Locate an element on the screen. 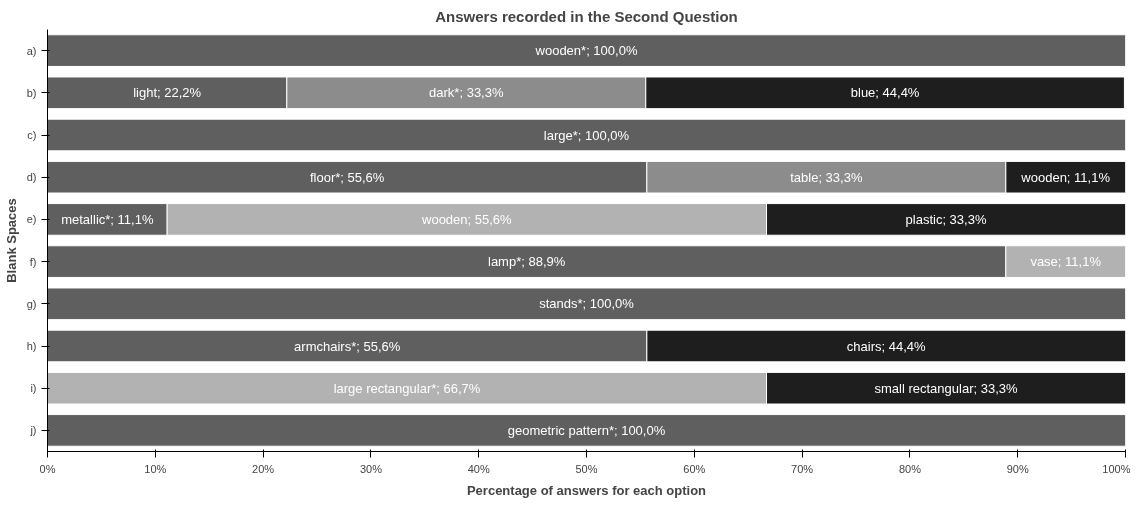 The width and height of the screenshot is (1138, 505). data-label: armchairs*; 55,6% is located at coordinates (347, 346).